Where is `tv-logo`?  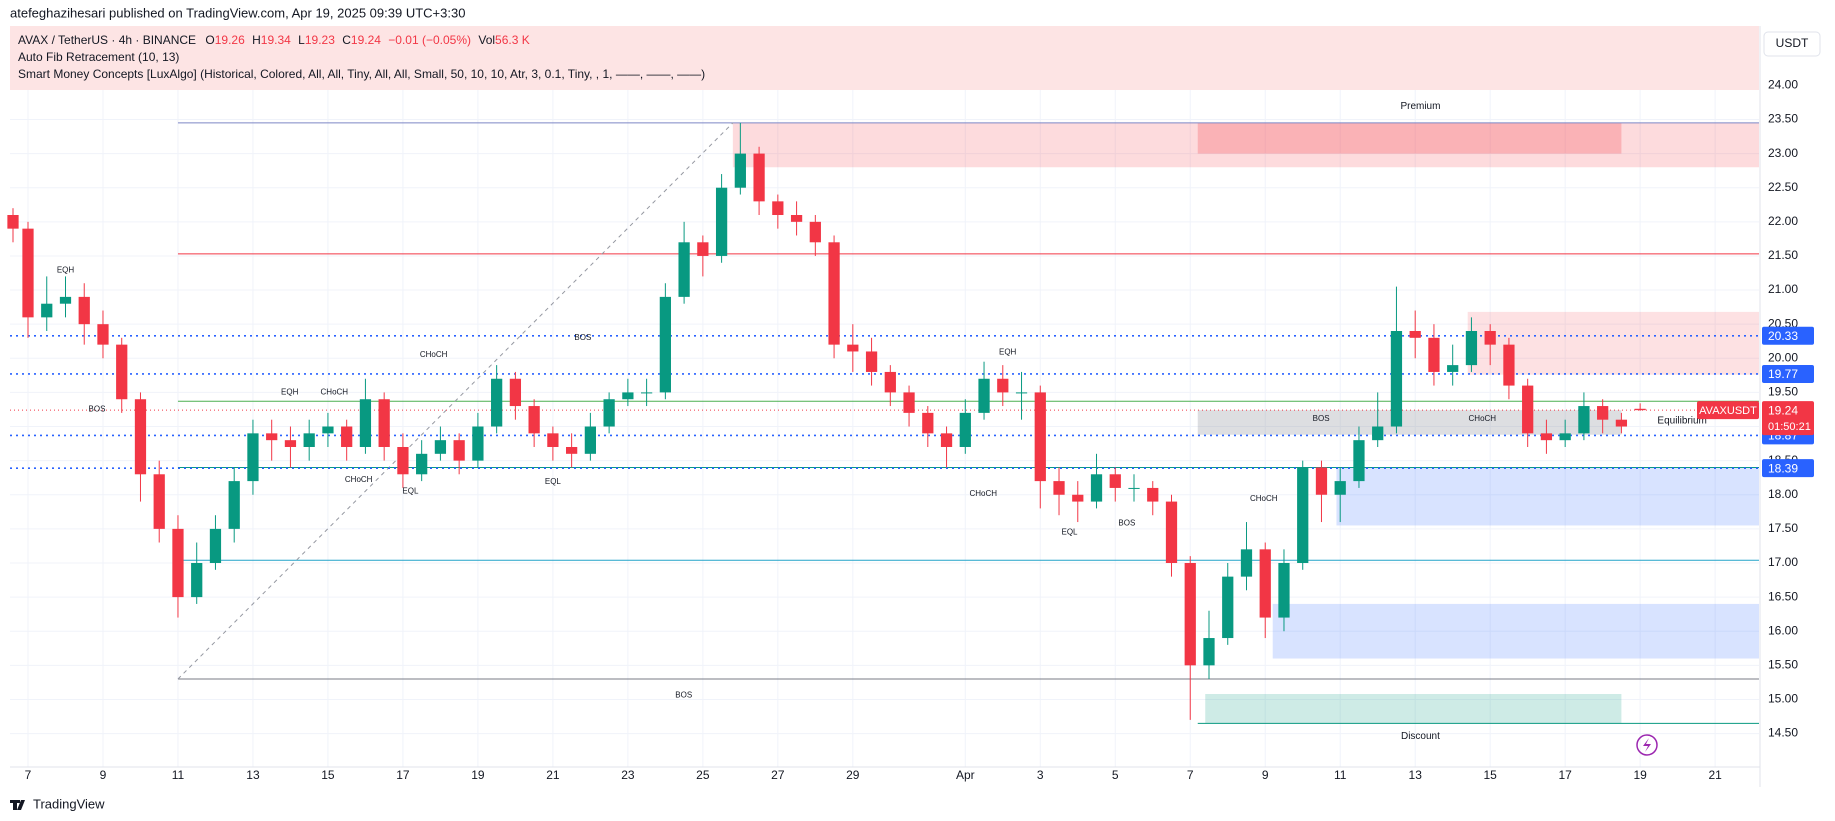
tv-logo is located at coordinates (17, 805).